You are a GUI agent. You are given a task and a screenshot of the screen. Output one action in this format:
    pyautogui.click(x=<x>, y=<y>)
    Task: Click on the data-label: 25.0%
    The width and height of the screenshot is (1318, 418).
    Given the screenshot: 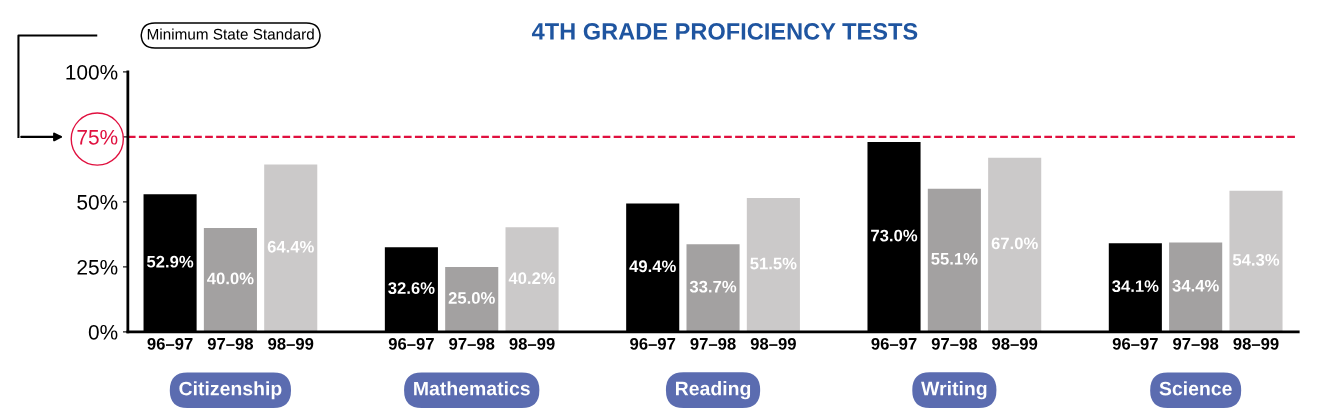 What is the action you would take?
    pyautogui.click(x=471, y=298)
    